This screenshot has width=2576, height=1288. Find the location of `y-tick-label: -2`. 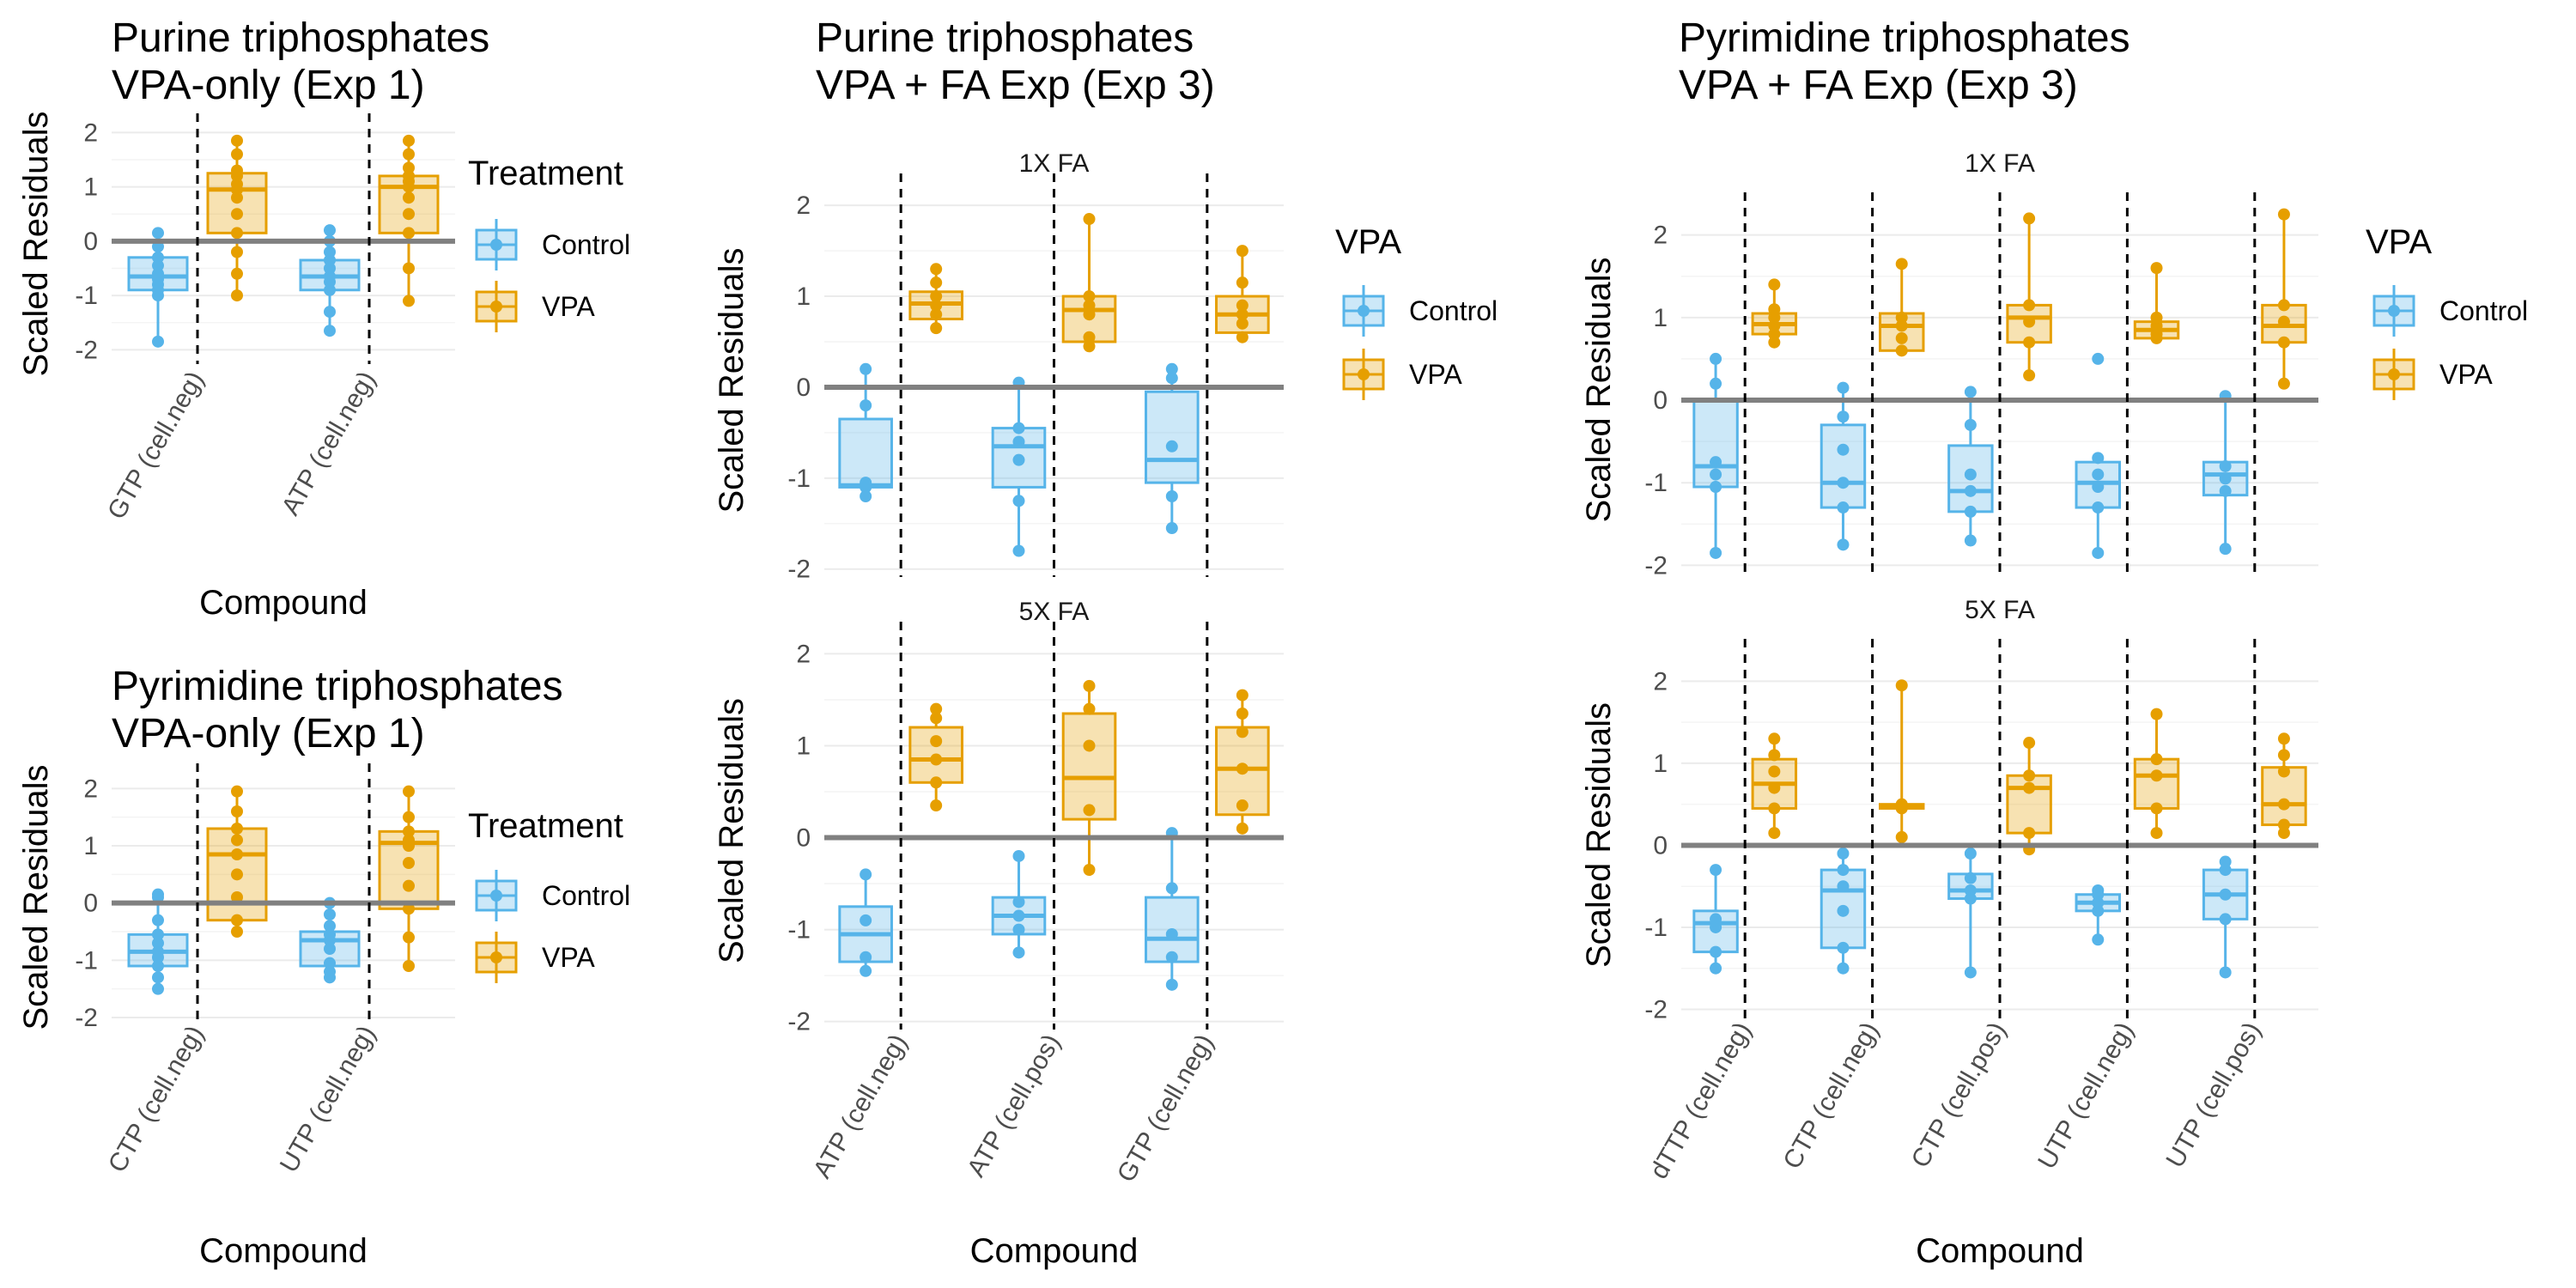

y-tick-label: -2 is located at coordinates (86, 1018).